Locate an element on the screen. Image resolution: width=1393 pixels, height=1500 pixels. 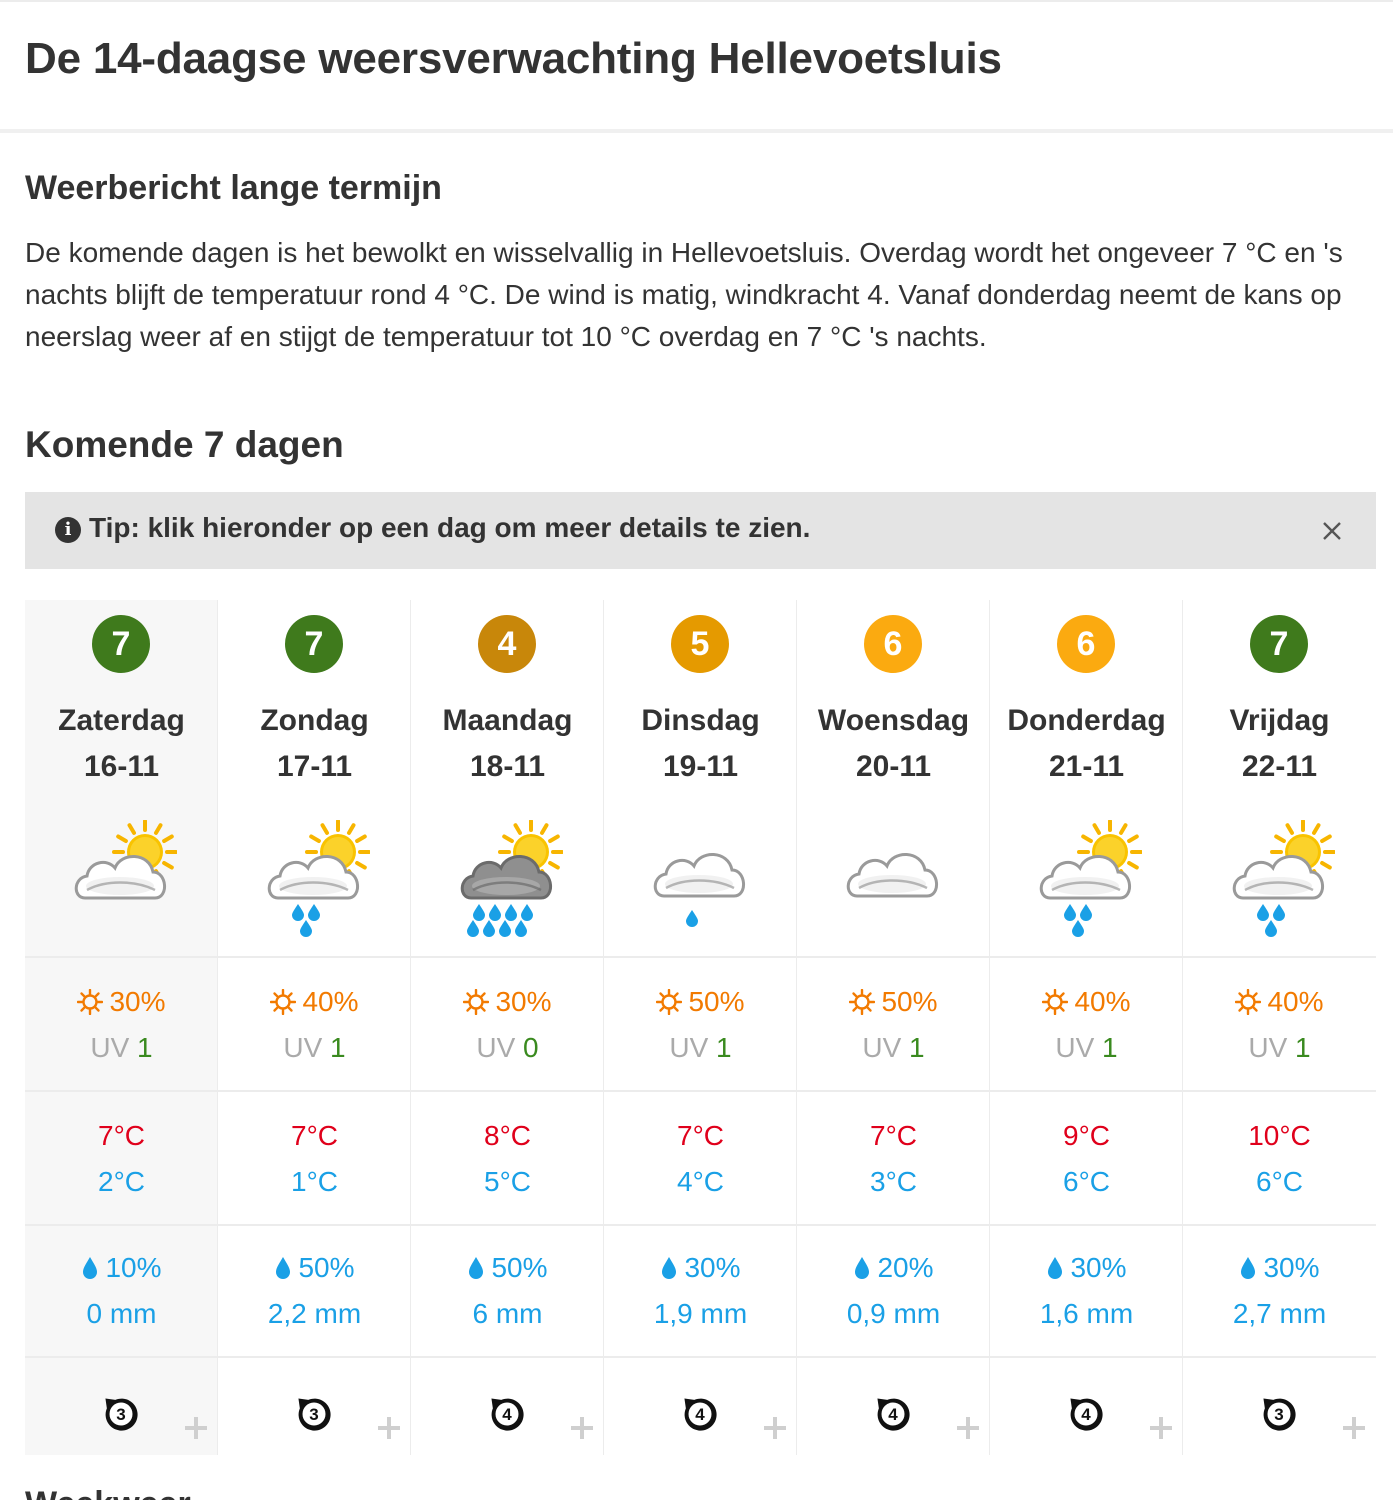
rain-chance-value: 30% is located at coordinates (1098, 1267).